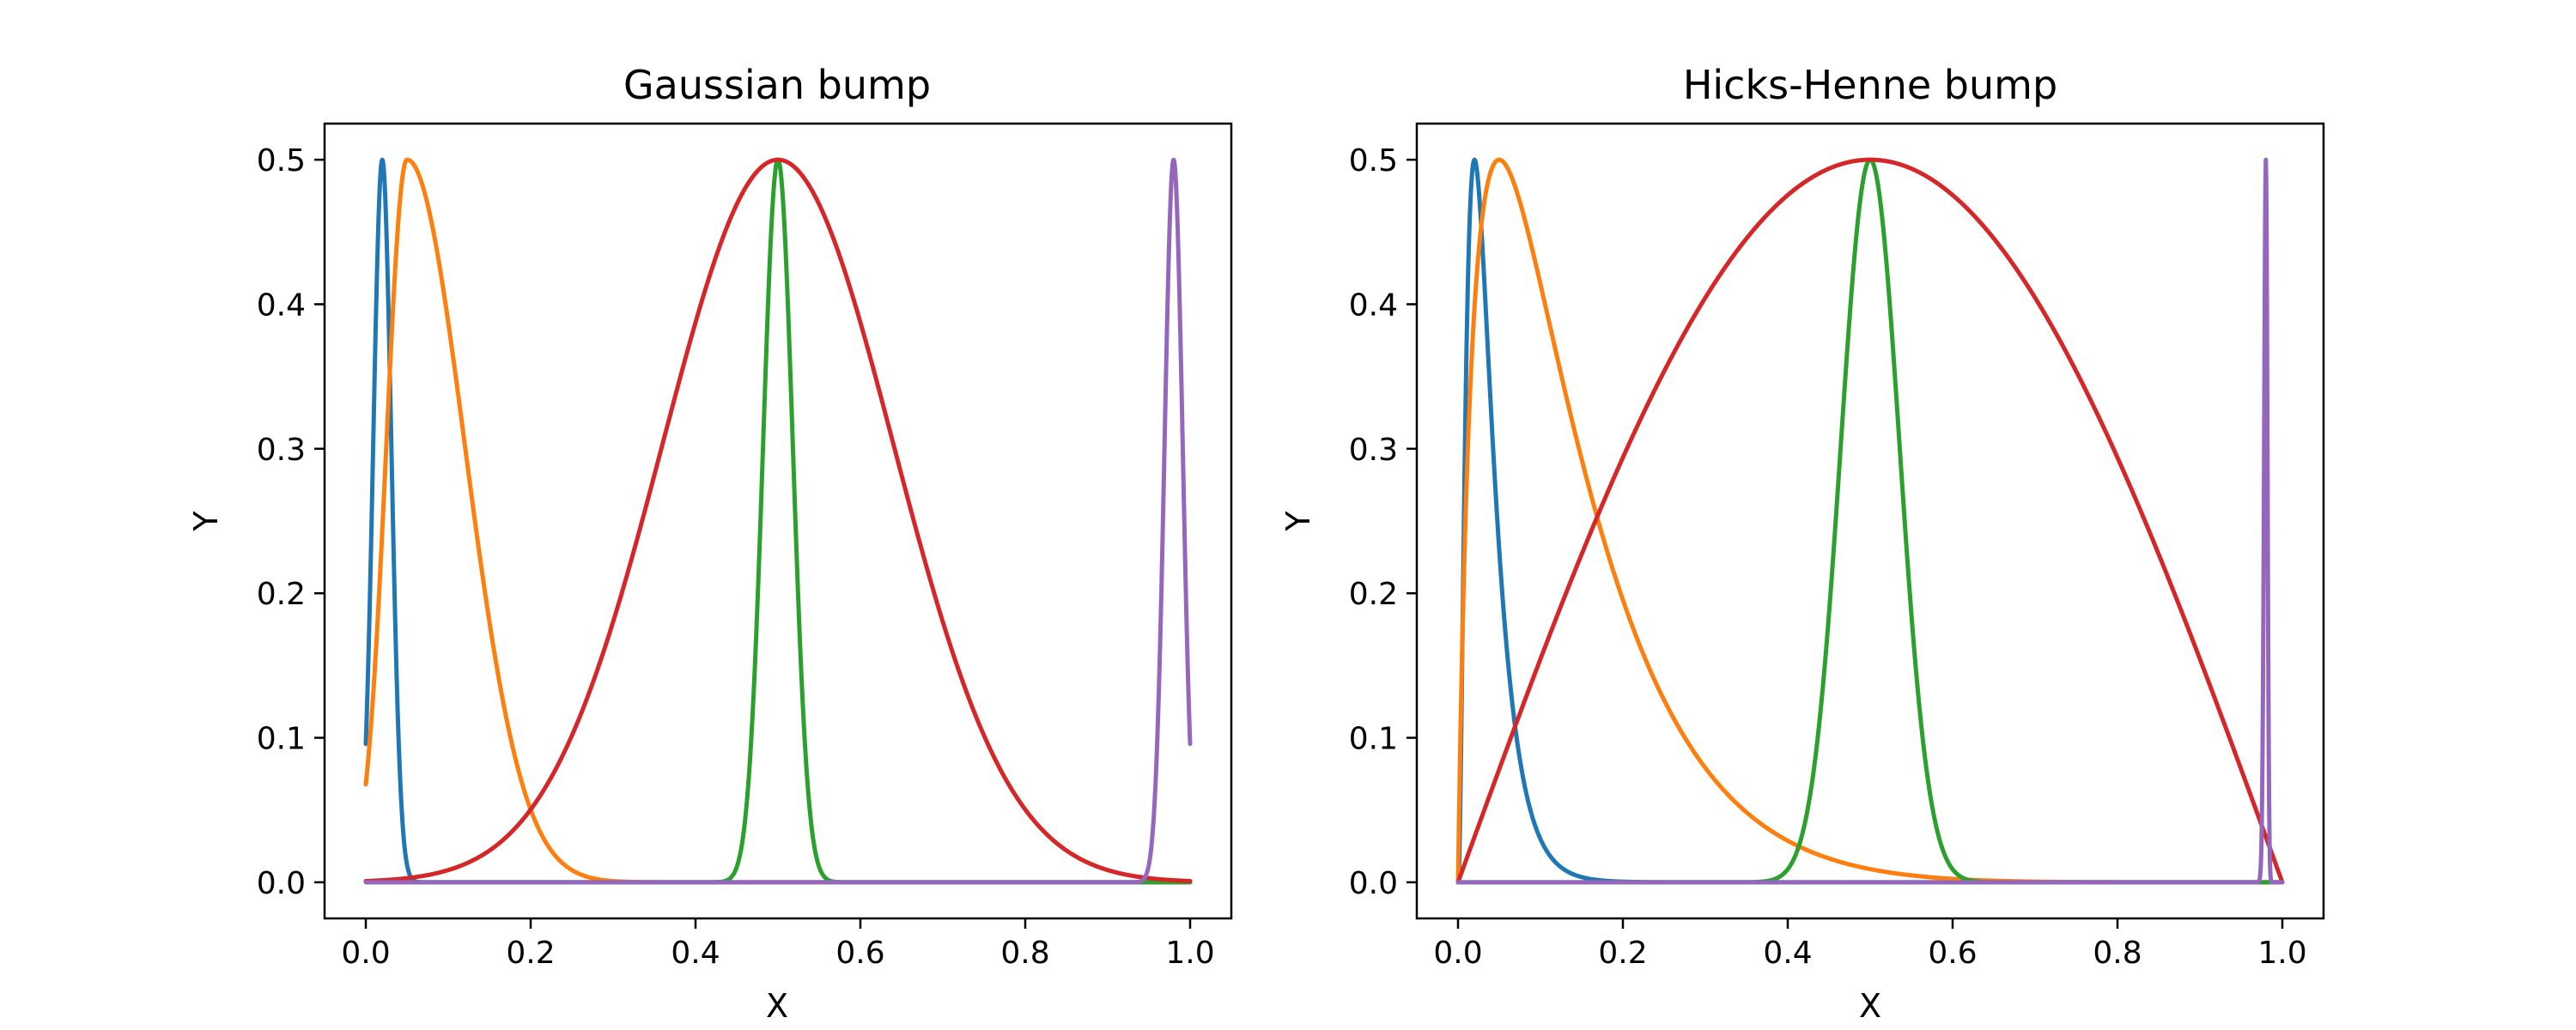 The image size is (2576, 1030). Describe the element at coordinates (777, 85) in the screenshot. I see `chart-title: Gaussian bump` at that location.